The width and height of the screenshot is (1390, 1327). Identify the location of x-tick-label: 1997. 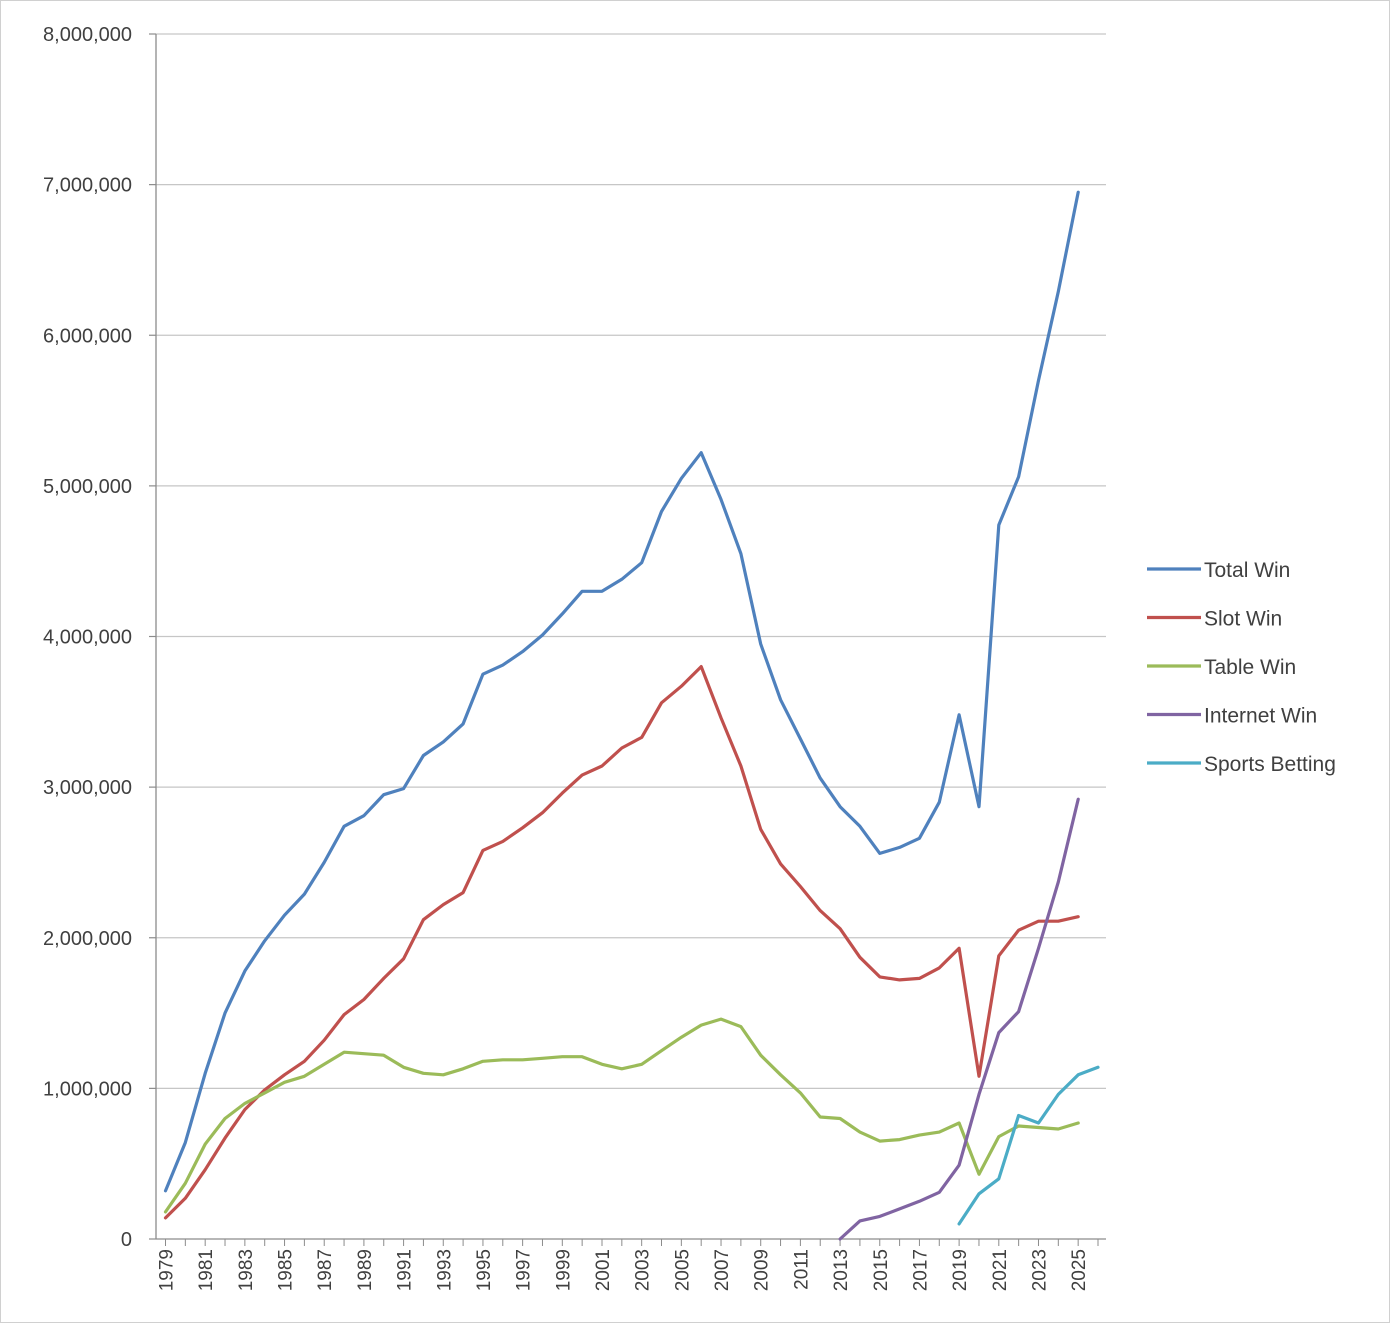
(524, 1270).